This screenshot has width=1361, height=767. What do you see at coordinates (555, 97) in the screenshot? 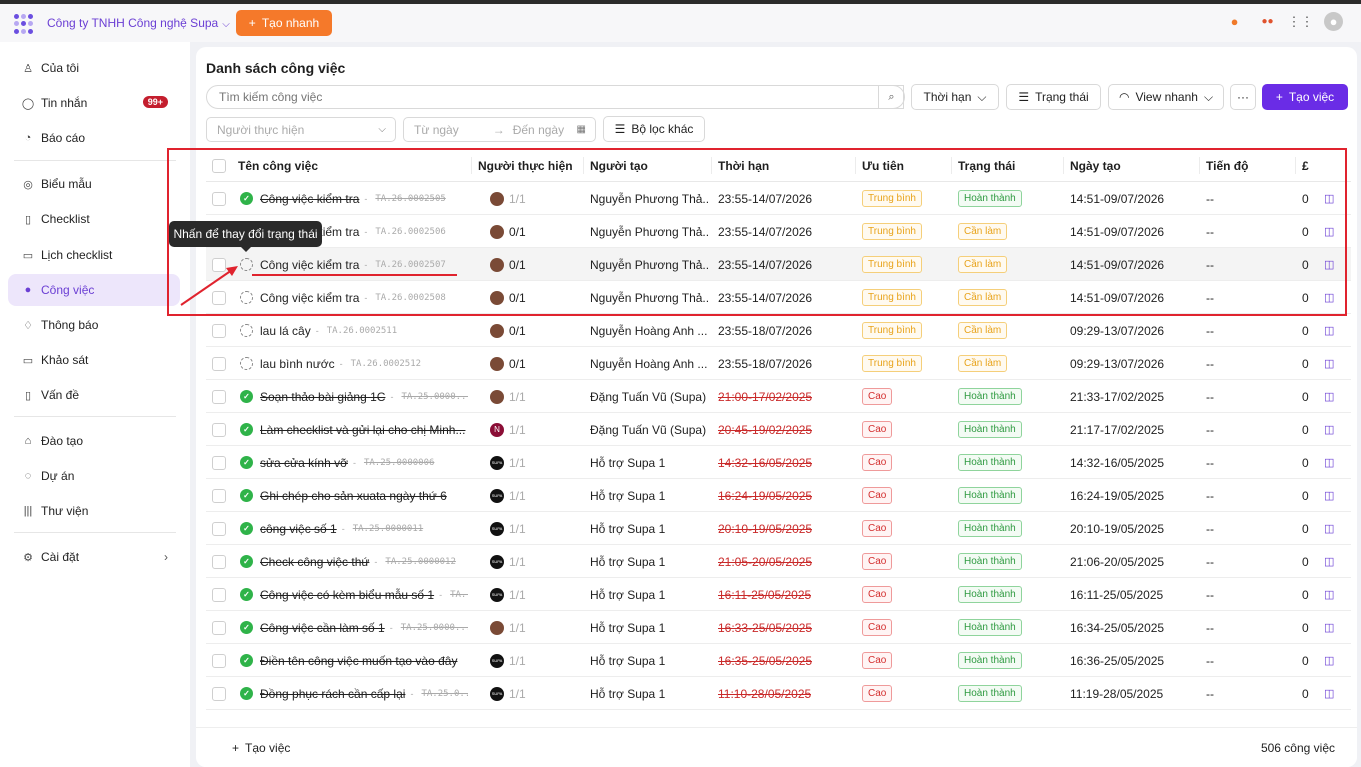
I see `search-input` at bounding box center [555, 97].